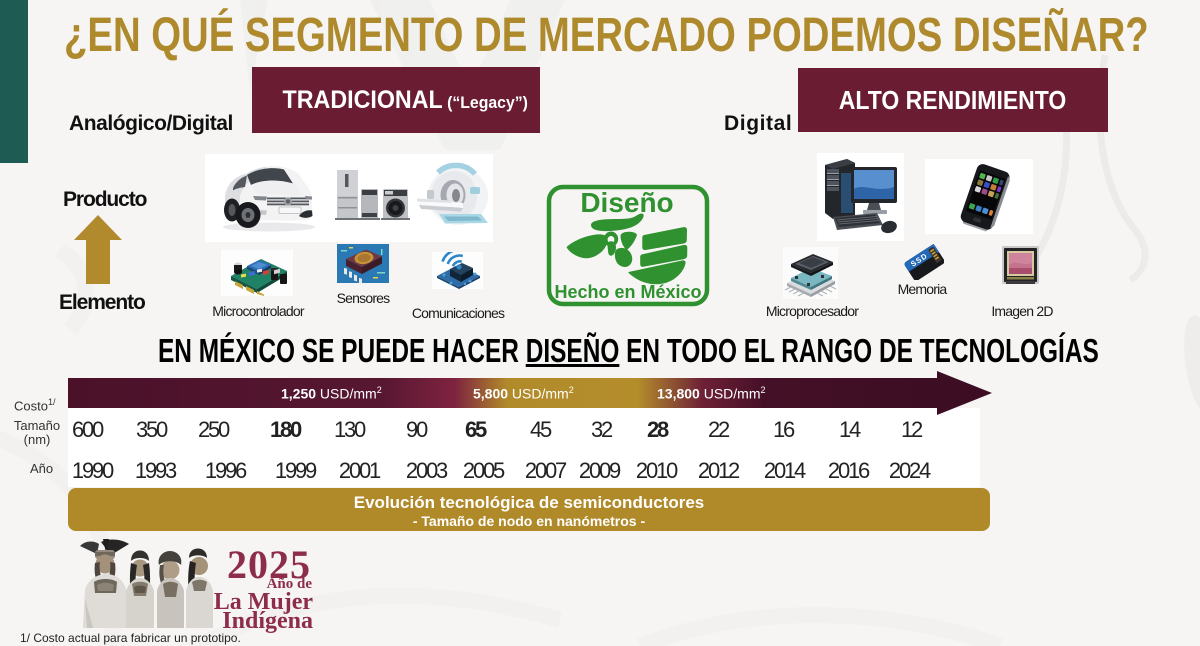  I want to click on svg-text: Hecho en México, so click(627, 292).